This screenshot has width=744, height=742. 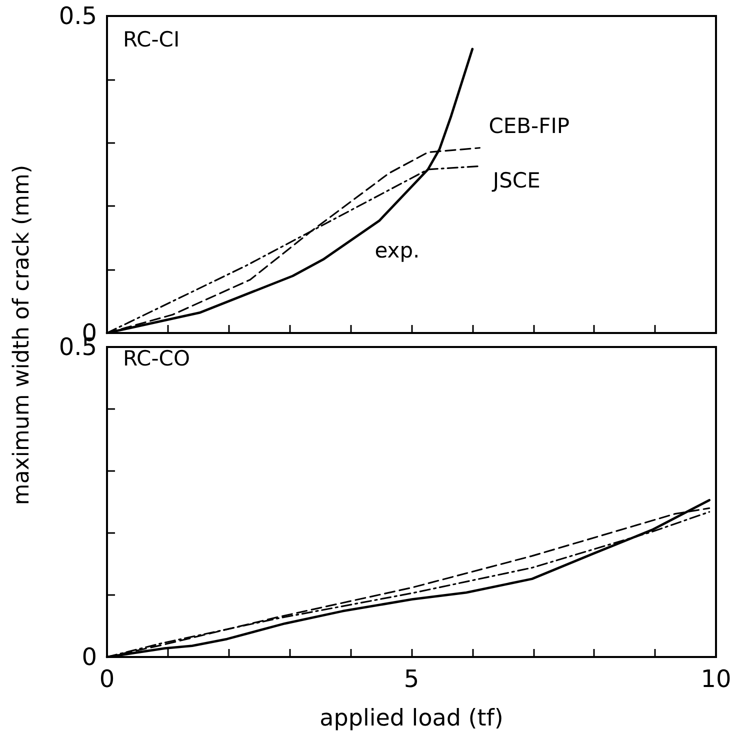 I want to click on series-label: JSCE, so click(x=515, y=180).